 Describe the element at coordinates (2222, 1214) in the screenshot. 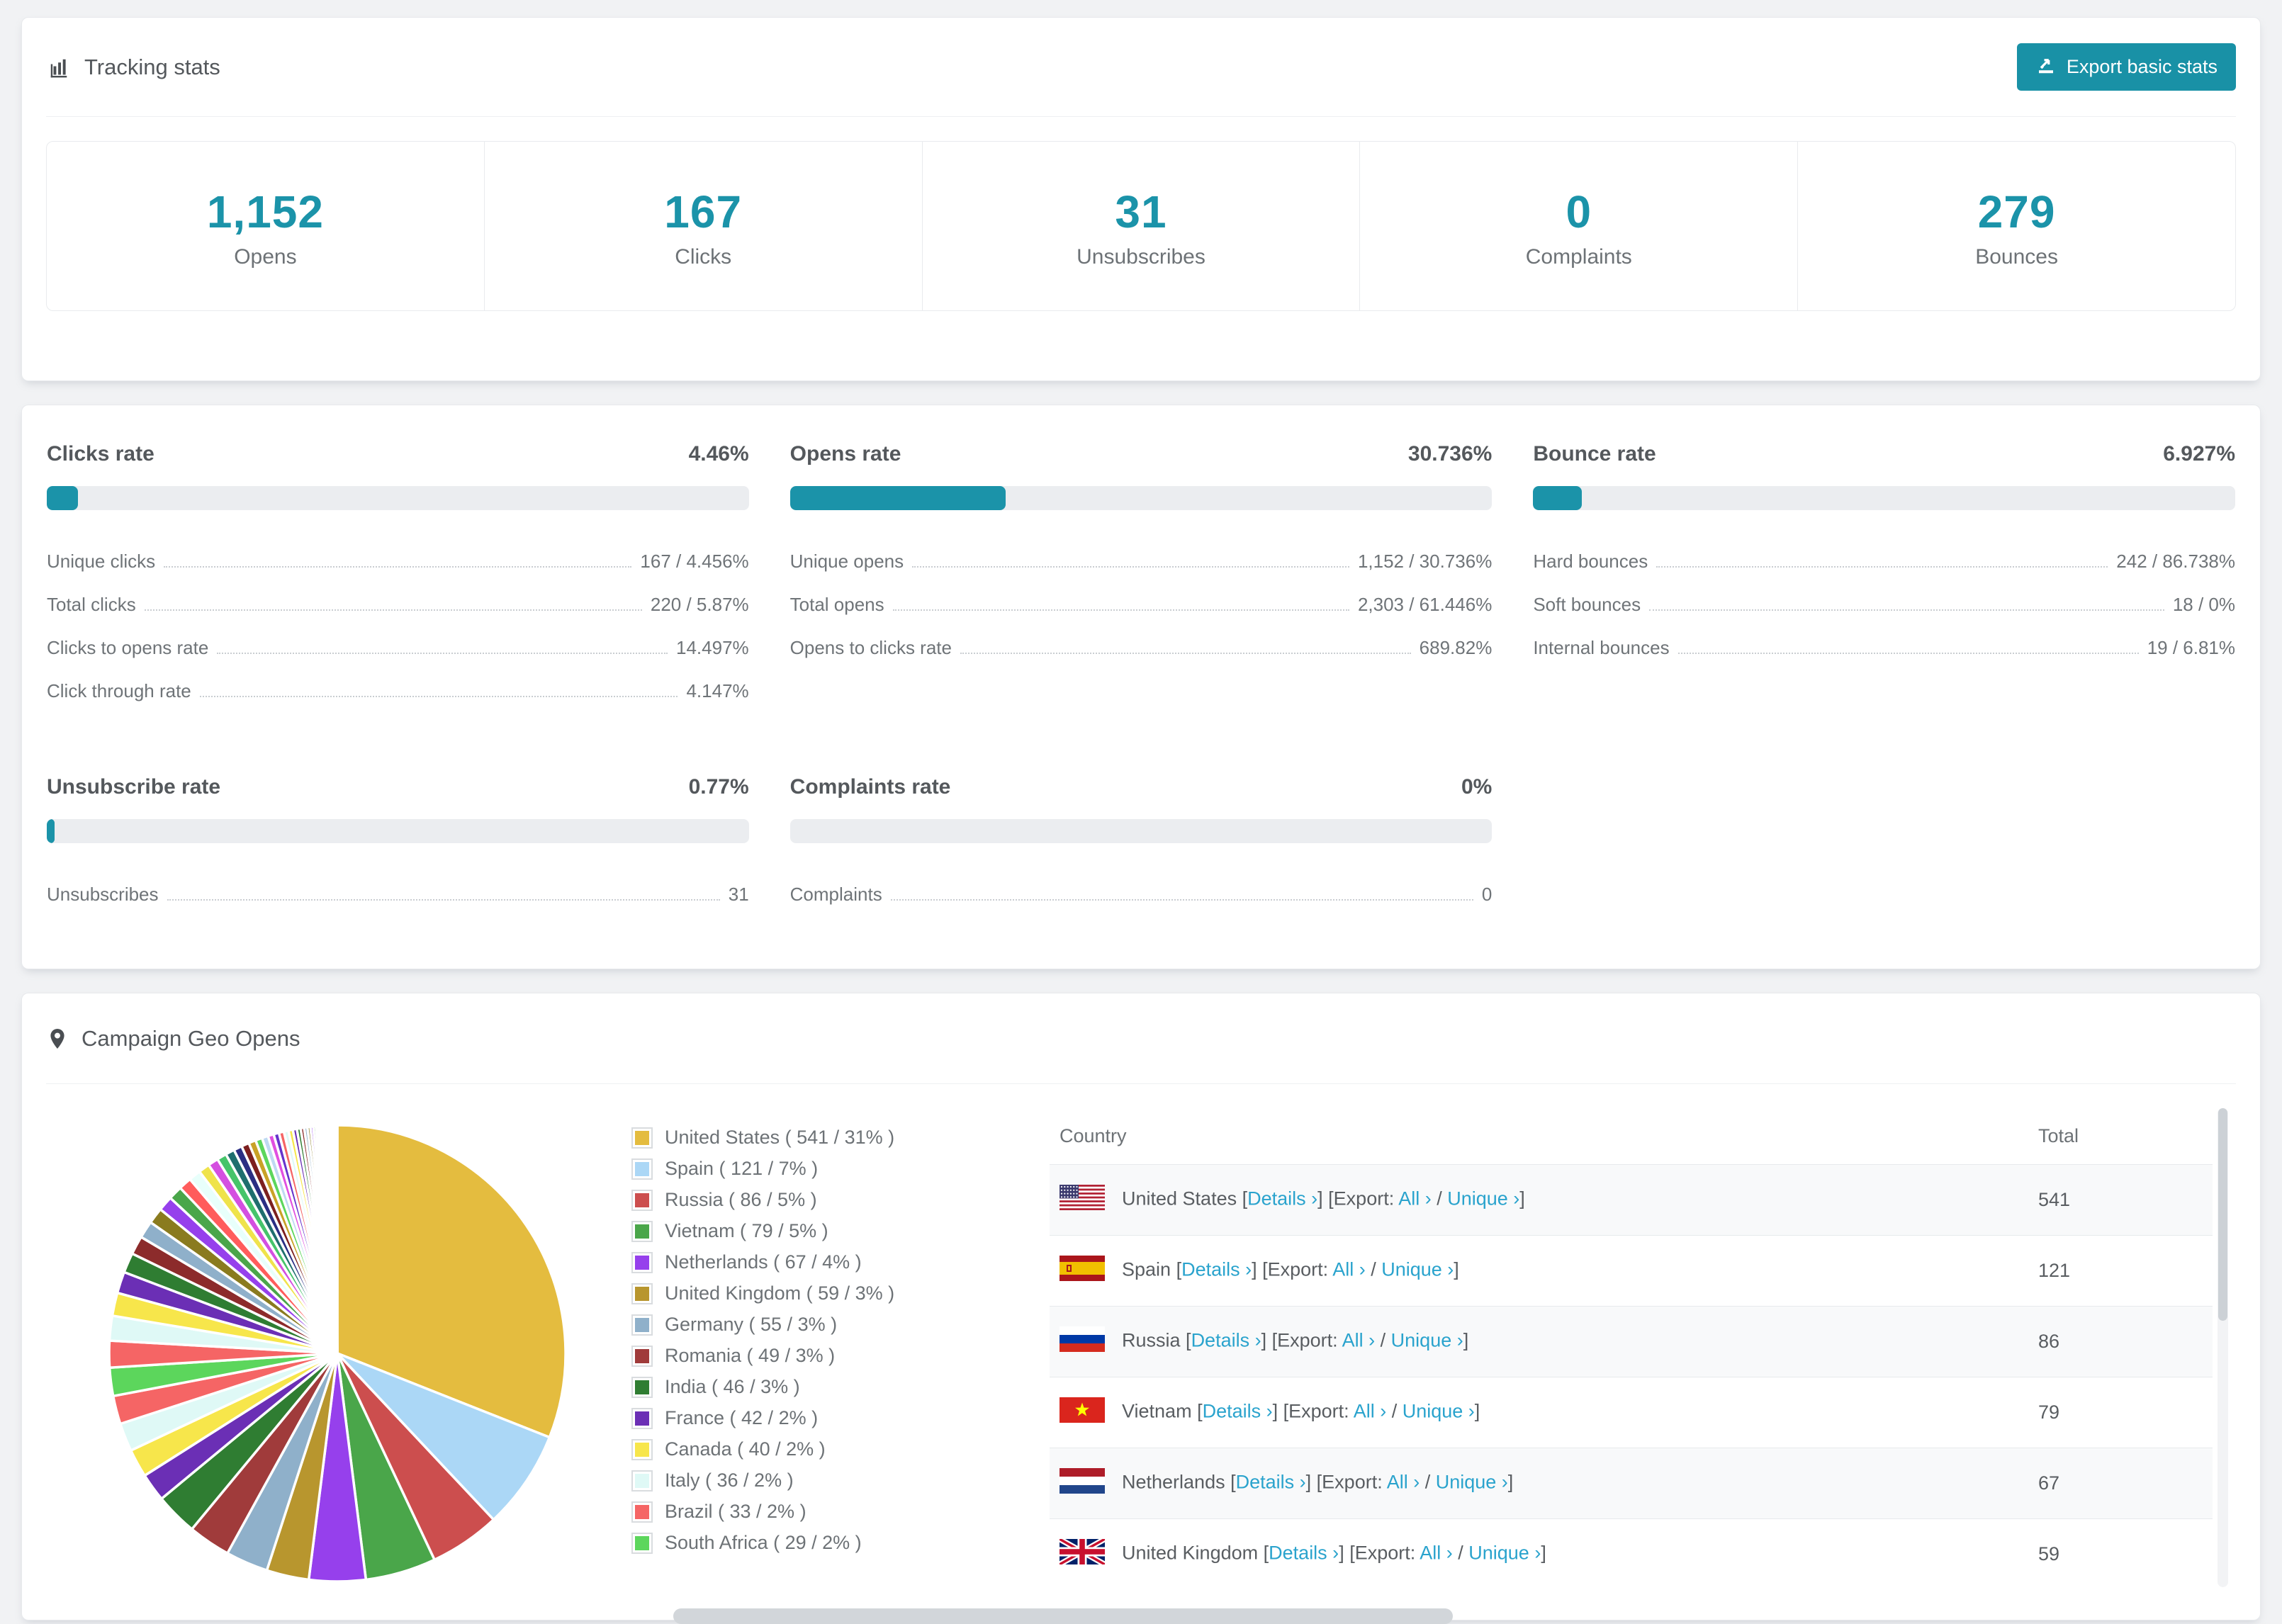

I see `table-scrollbar-thumb` at that location.